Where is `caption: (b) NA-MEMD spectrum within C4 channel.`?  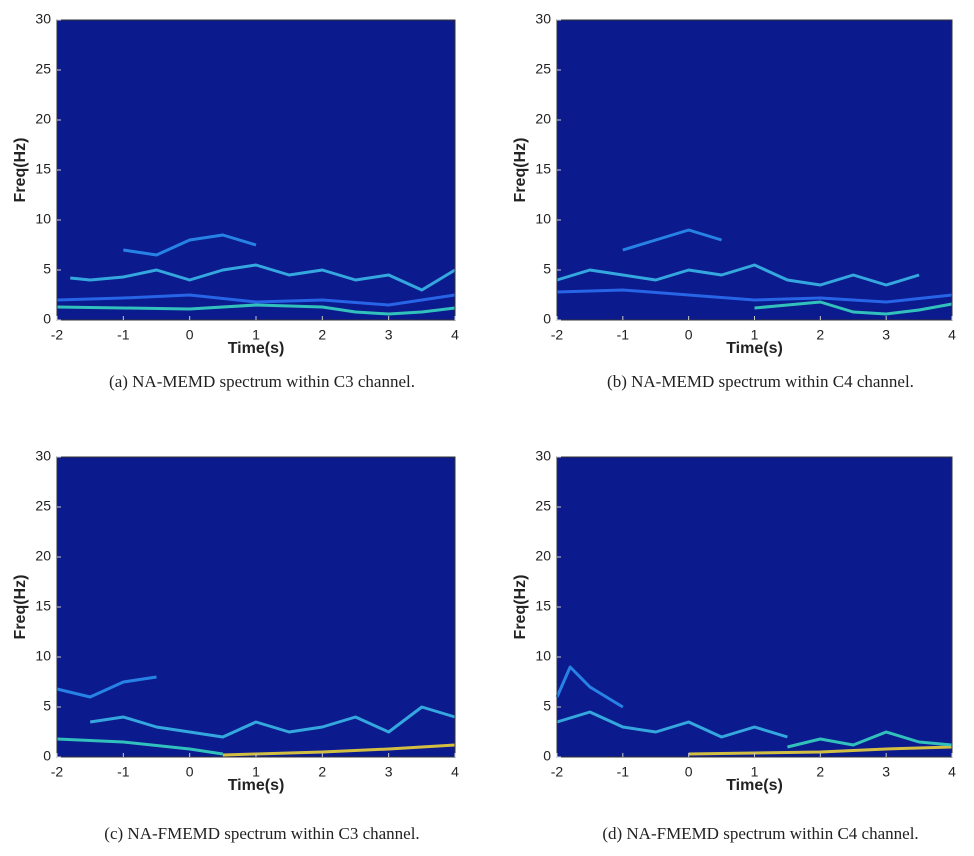
caption: (b) NA-MEMD spectrum within C4 channel. is located at coordinates (760, 381).